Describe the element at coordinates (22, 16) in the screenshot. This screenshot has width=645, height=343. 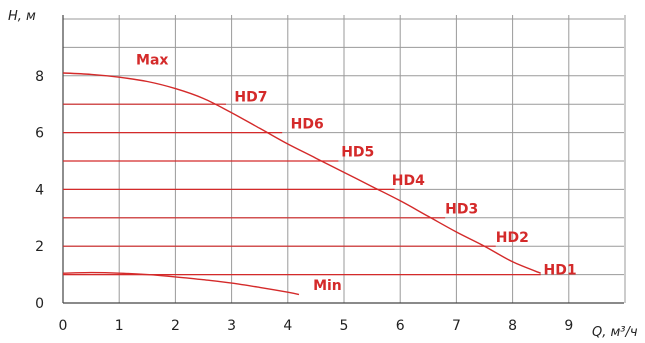
I see `y-axis-title: H, м` at that location.